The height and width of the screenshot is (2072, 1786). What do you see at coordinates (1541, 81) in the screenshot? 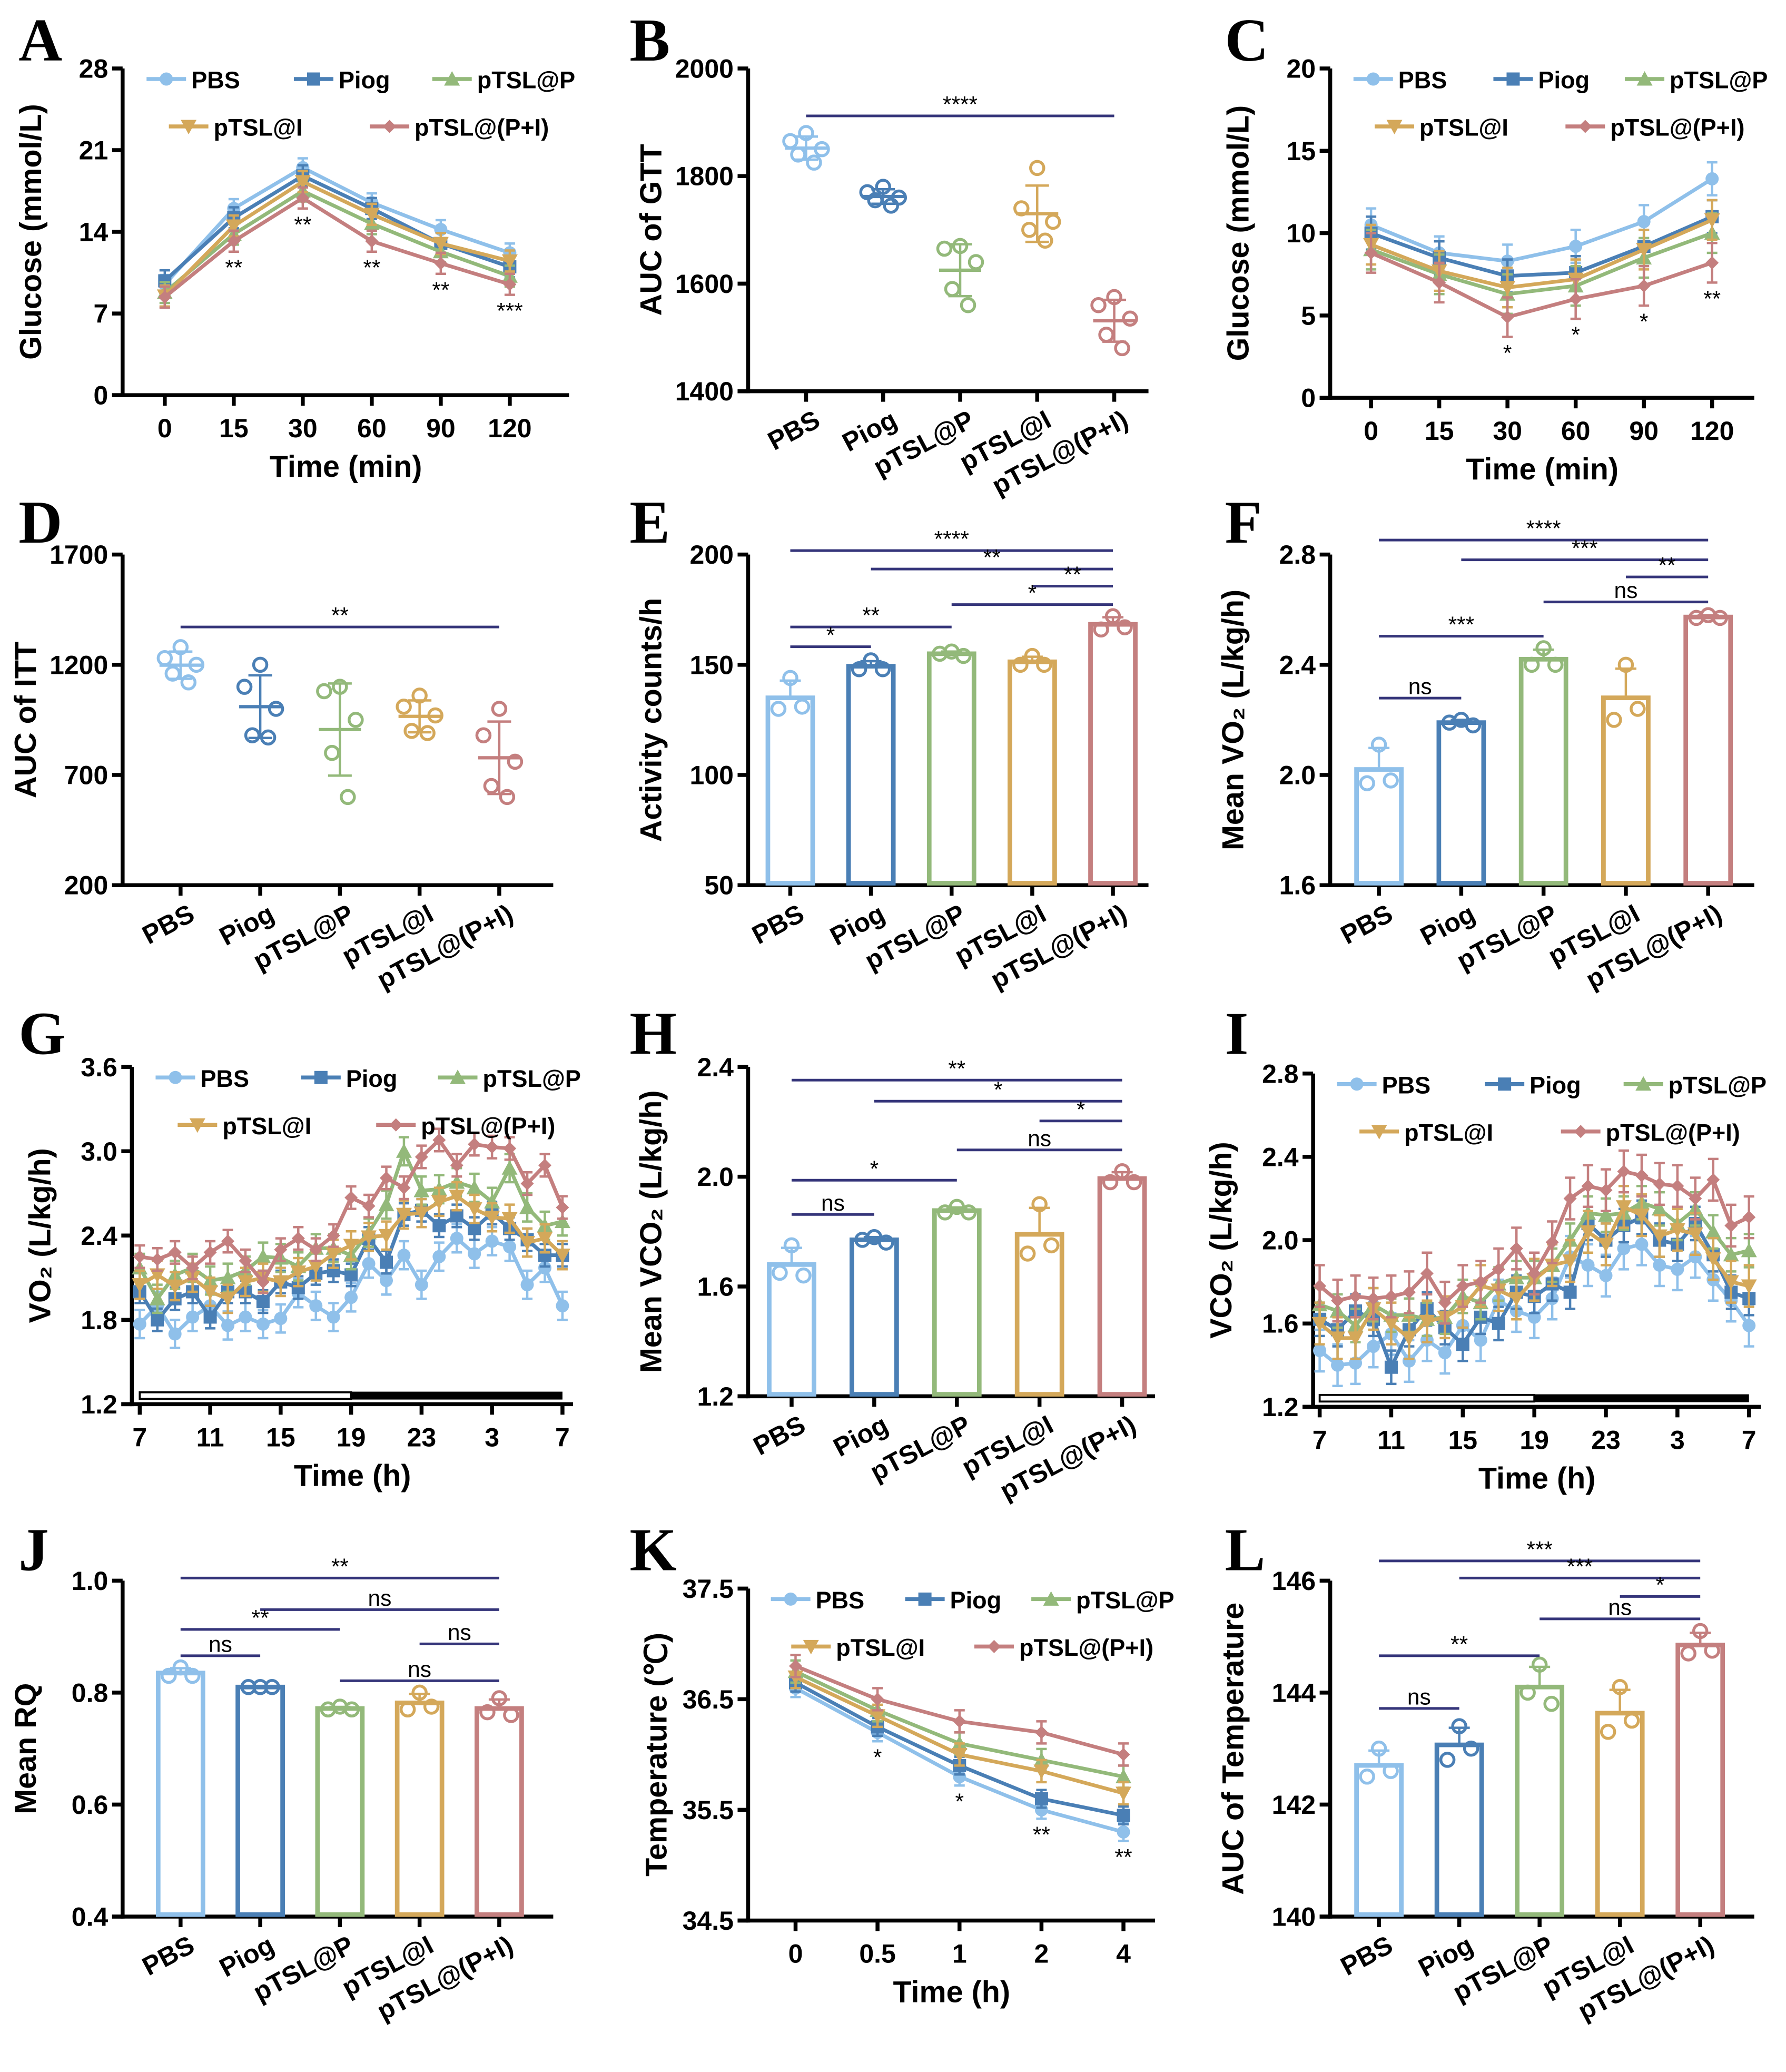
I see `legend-item: Piog` at bounding box center [1541, 81].